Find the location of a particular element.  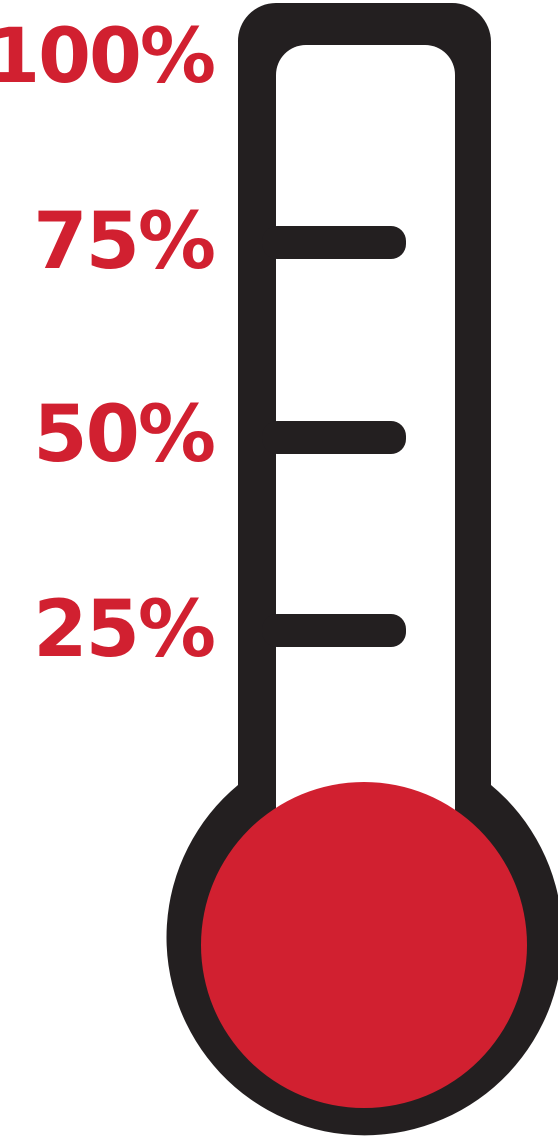

scale-label-75: 75% is located at coordinates (123, 242).